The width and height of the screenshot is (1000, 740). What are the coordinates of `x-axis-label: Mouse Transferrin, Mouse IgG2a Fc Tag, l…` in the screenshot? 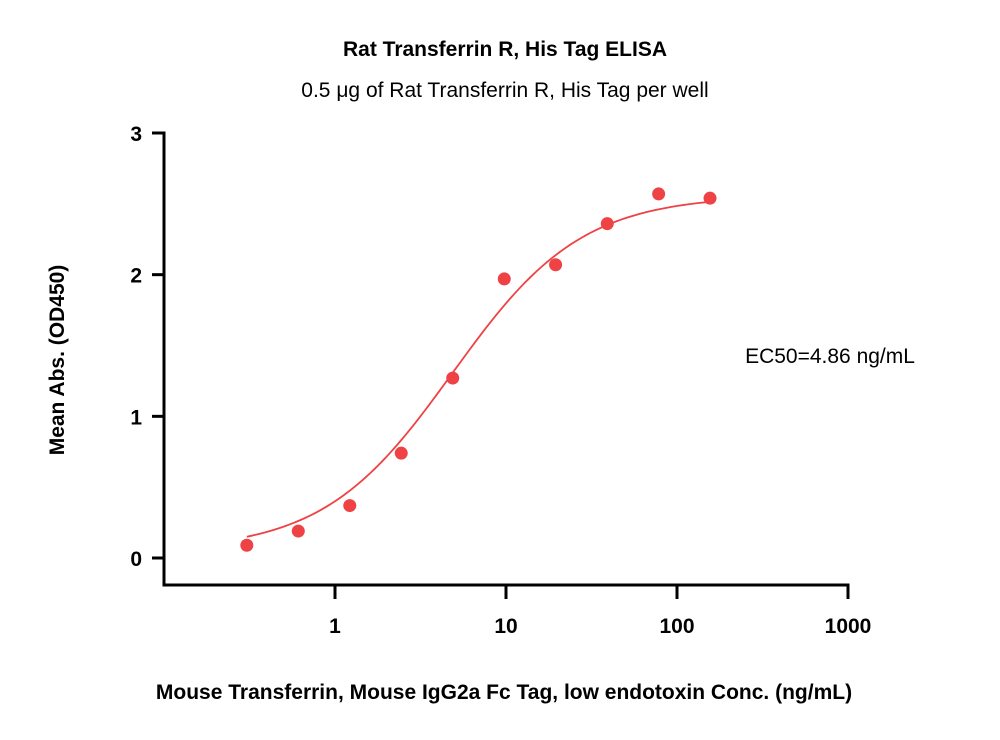 It's located at (504, 692).